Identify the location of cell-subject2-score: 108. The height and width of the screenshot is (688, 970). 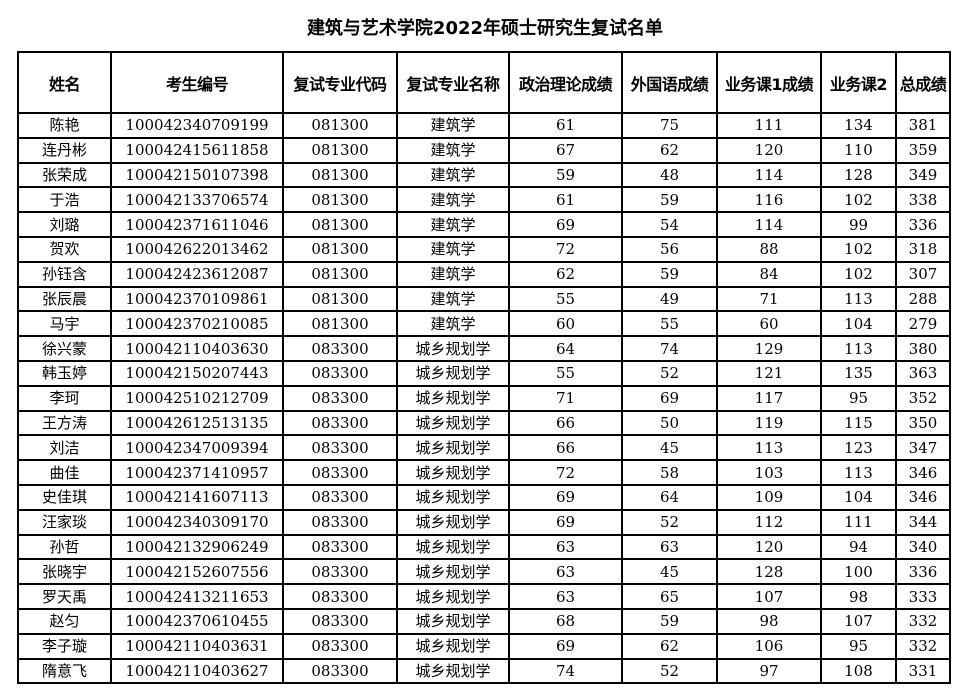
(858, 671).